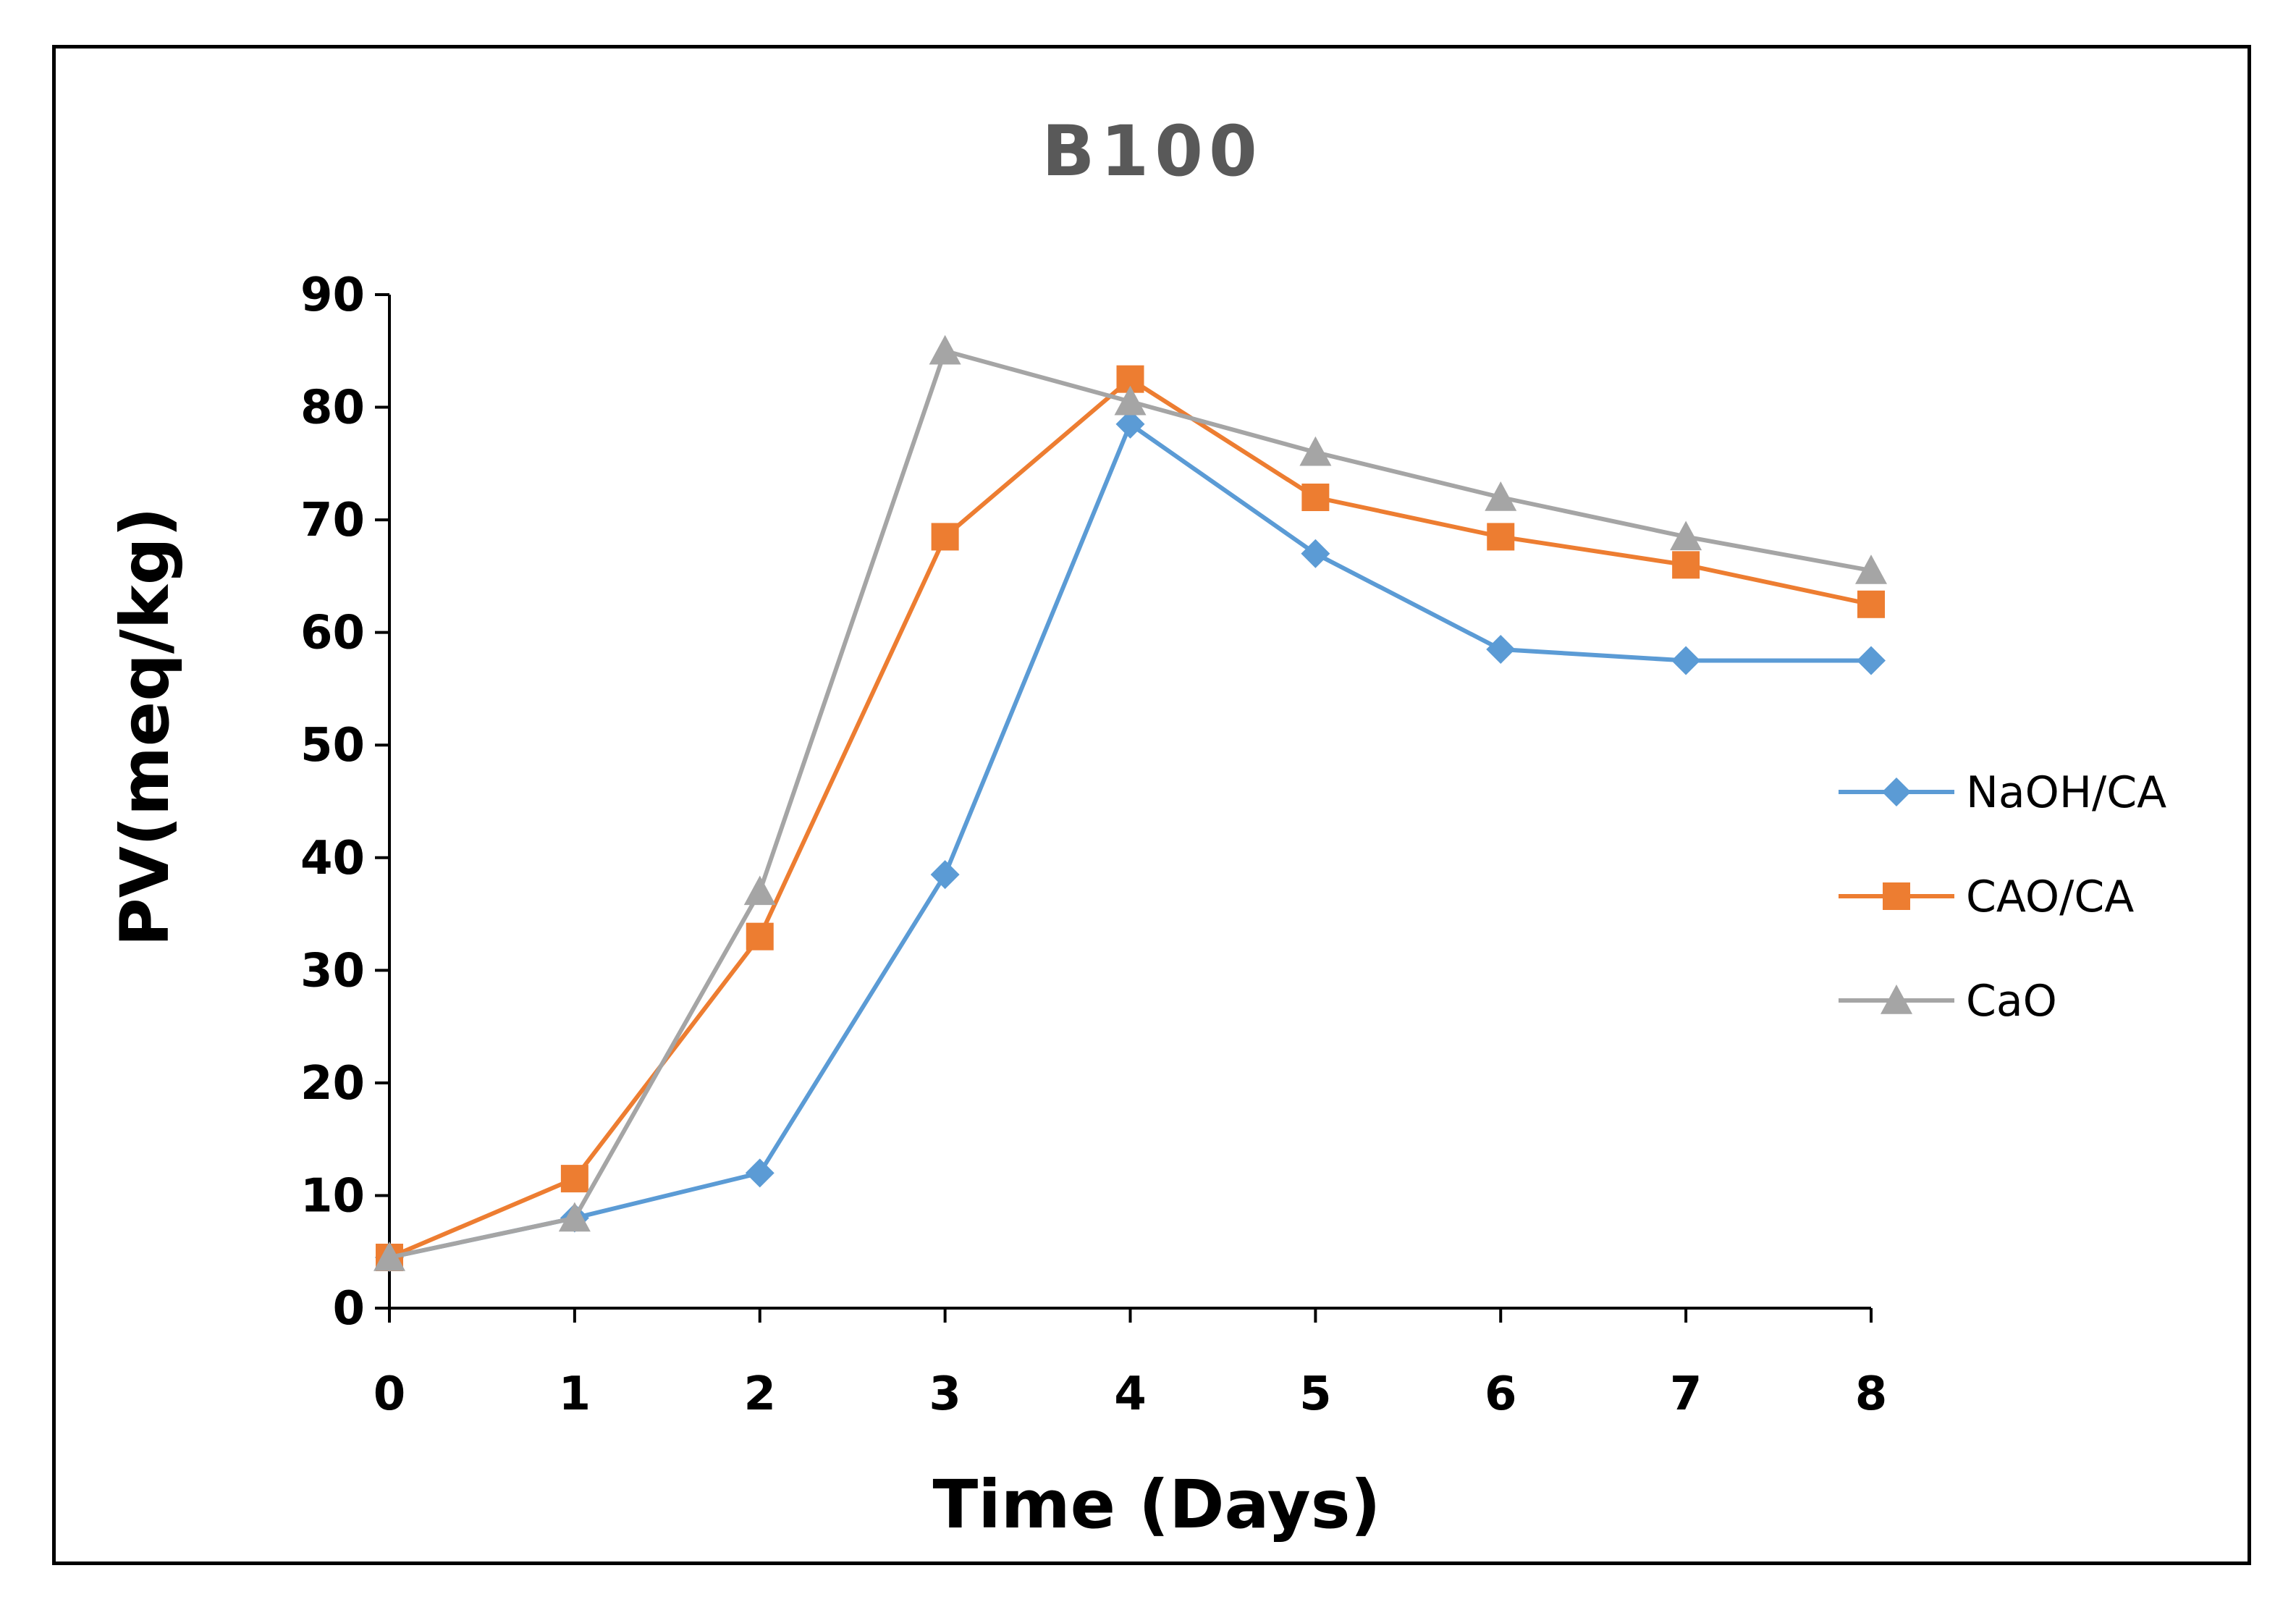 This screenshot has height=1610, width=2296. What do you see at coordinates (1948, 1002) in the screenshot?
I see `legend-item: CaO` at bounding box center [1948, 1002].